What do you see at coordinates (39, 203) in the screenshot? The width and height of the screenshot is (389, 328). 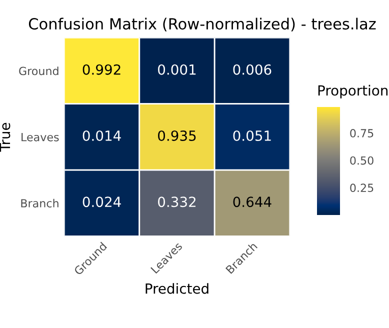 I see `y-tick-label: Branch` at bounding box center [39, 203].